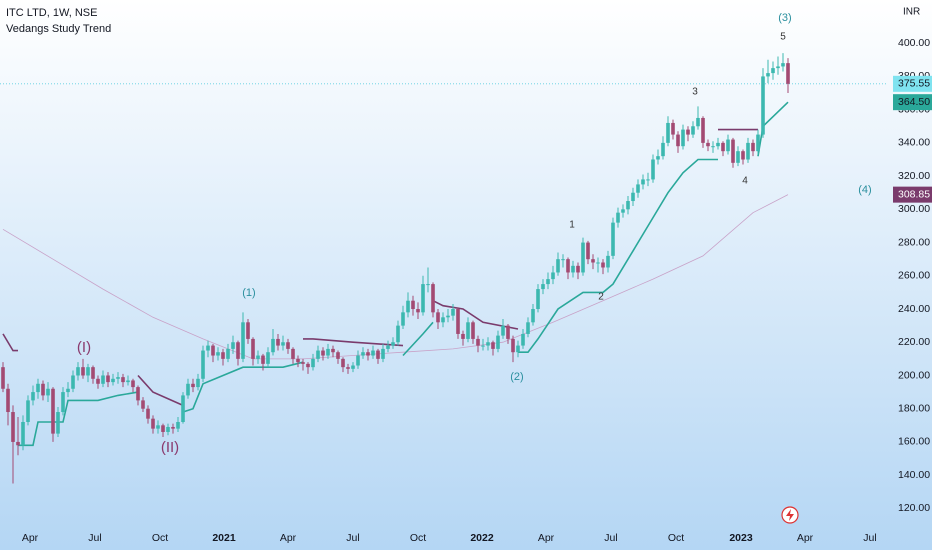 This screenshot has width=932, height=550. What do you see at coordinates (914, 442) in the screenshot?
I see `y-tick-label: 160.00` at bounding box center [914, 442].